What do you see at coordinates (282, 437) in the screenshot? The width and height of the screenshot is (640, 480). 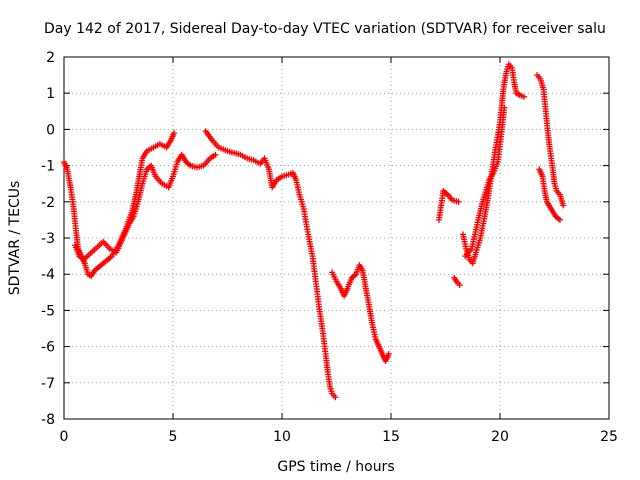 I see `x-tick-label: 10` at bounding box center [282, 437].